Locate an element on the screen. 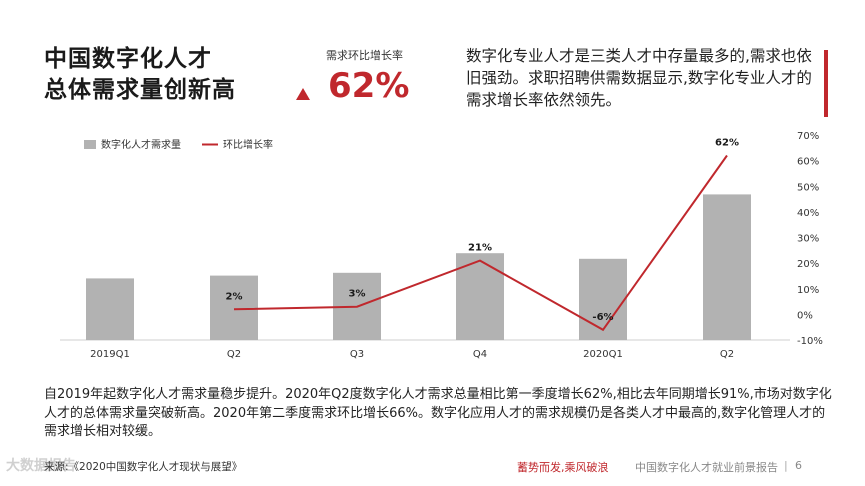 This screenshot has height=486, width=865. x-tick-label: Q4 is located at coordinates (480, 354).